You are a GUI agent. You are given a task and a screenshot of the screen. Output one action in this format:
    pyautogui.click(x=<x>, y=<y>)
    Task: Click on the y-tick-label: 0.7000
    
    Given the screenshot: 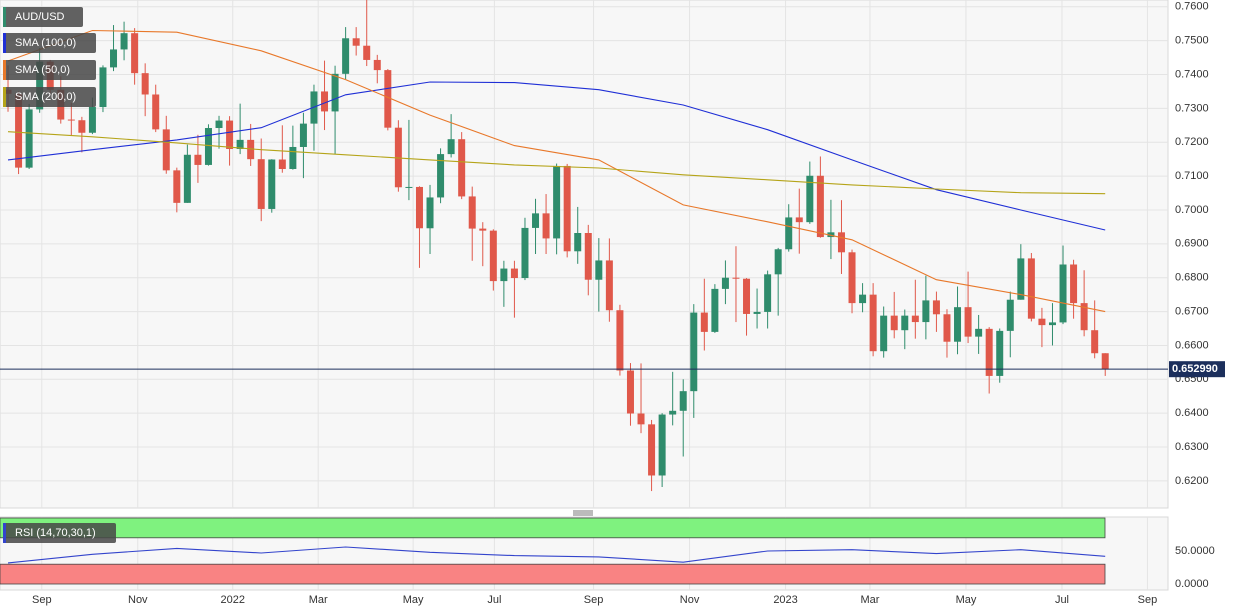 What is the action you would take?
    pyautogui.click(x=1192, y=210)
    